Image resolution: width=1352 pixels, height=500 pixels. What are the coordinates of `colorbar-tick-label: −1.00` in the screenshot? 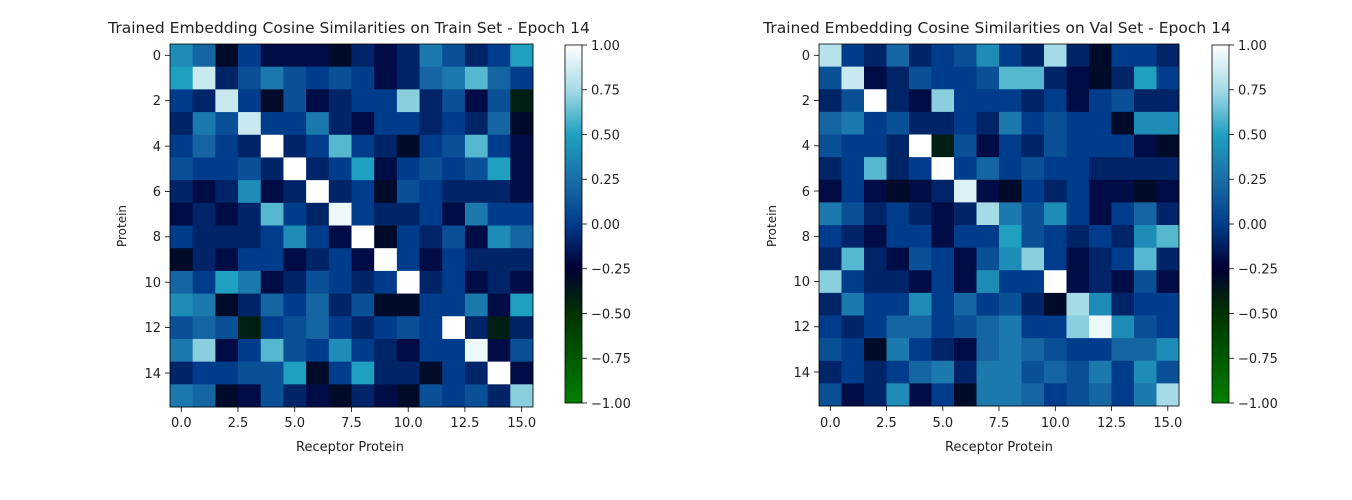 It's located at (1258, 404).